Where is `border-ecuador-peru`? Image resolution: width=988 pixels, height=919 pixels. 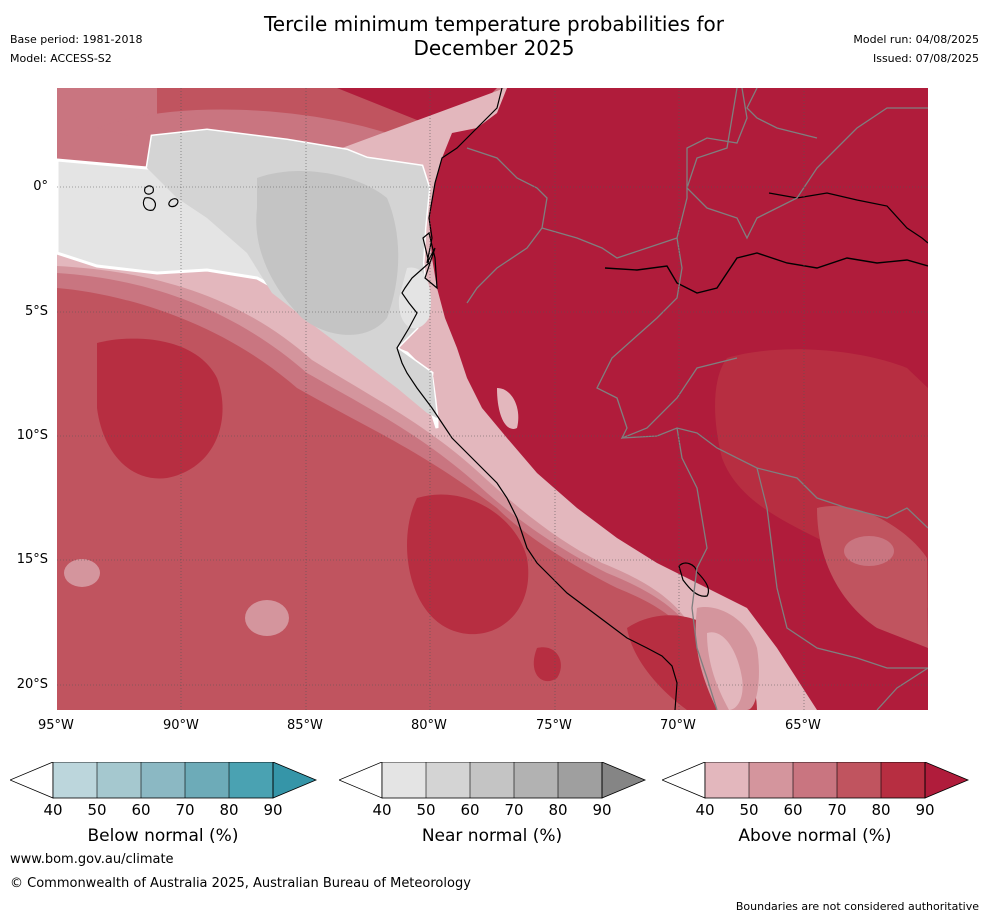
border-ecuador-peru is located at coordinates (507, 225).